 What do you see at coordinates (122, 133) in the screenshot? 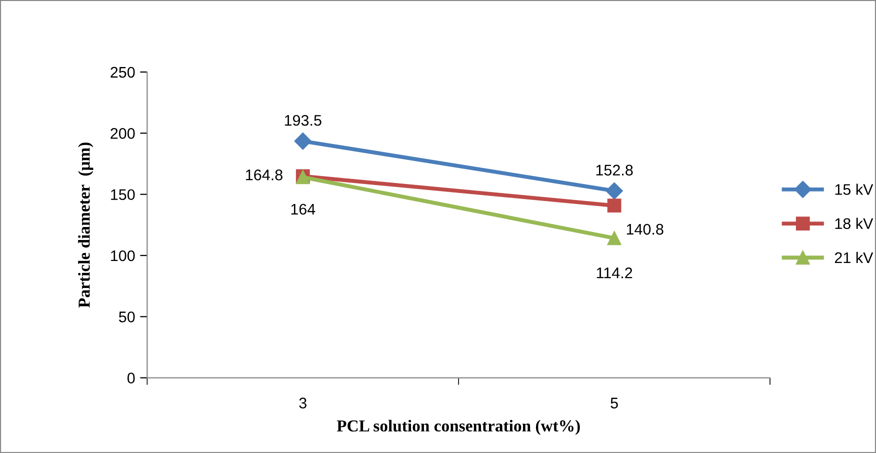
I see `y-tick-label: 200` at bounding box center [122, 133].